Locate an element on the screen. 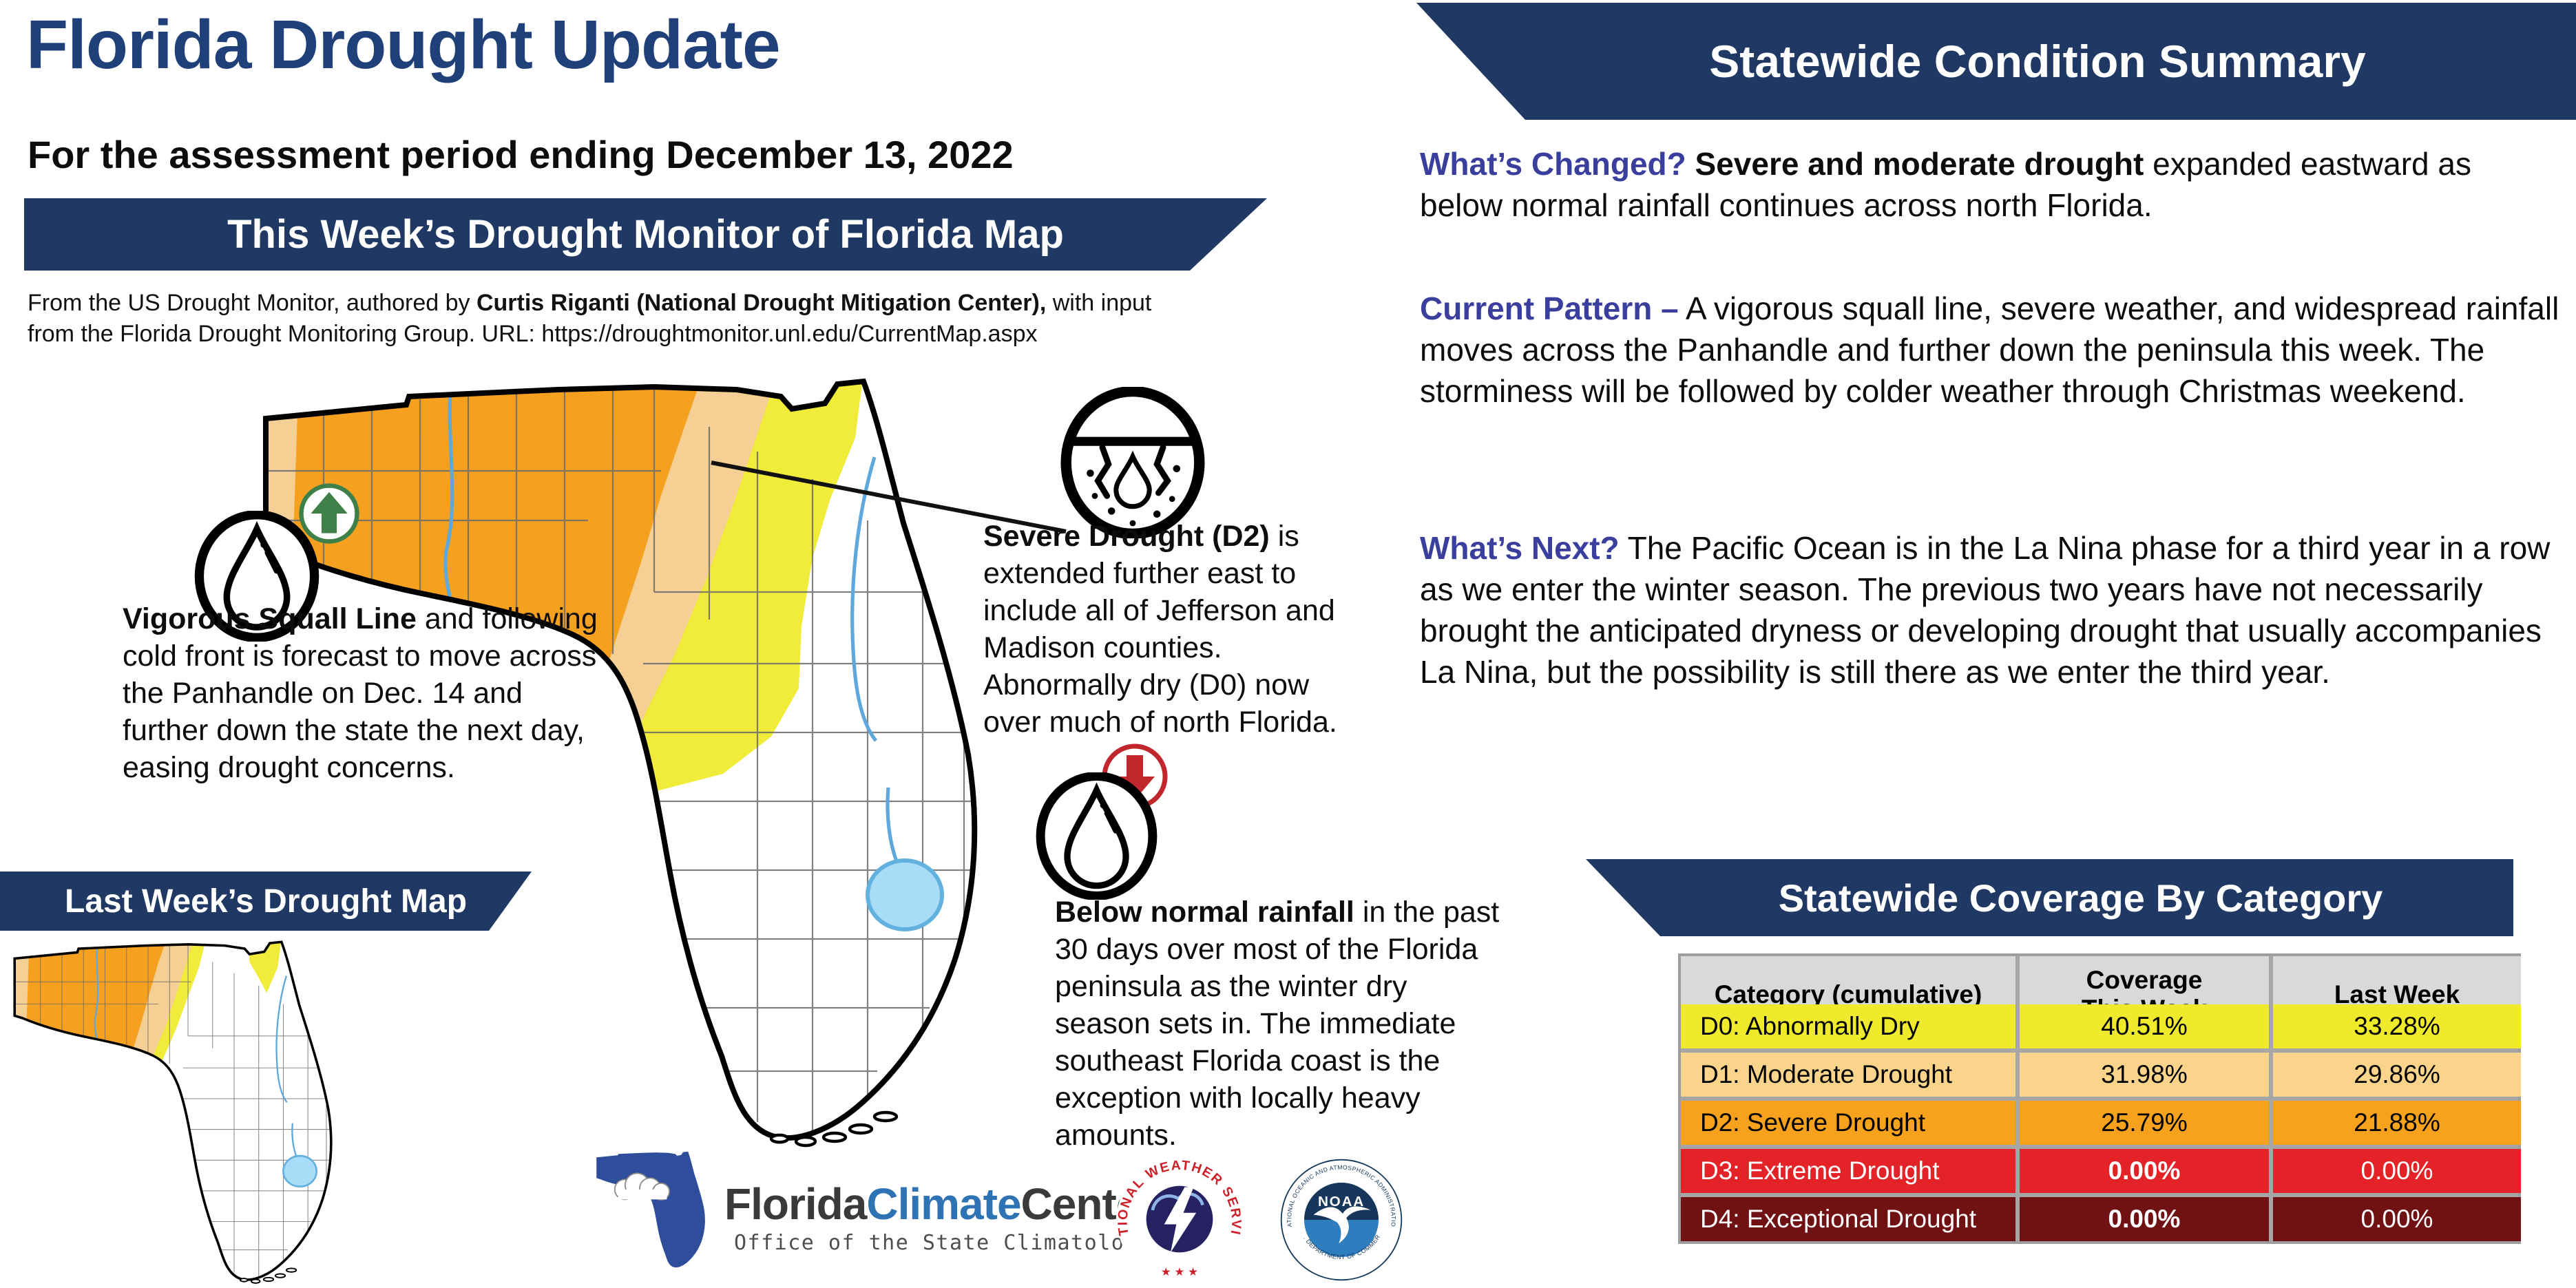 This screenshot has width=2576, height=1288. last-week-map-banner-label: Last Week’s Drought Map is located at coordinates (266, 902).